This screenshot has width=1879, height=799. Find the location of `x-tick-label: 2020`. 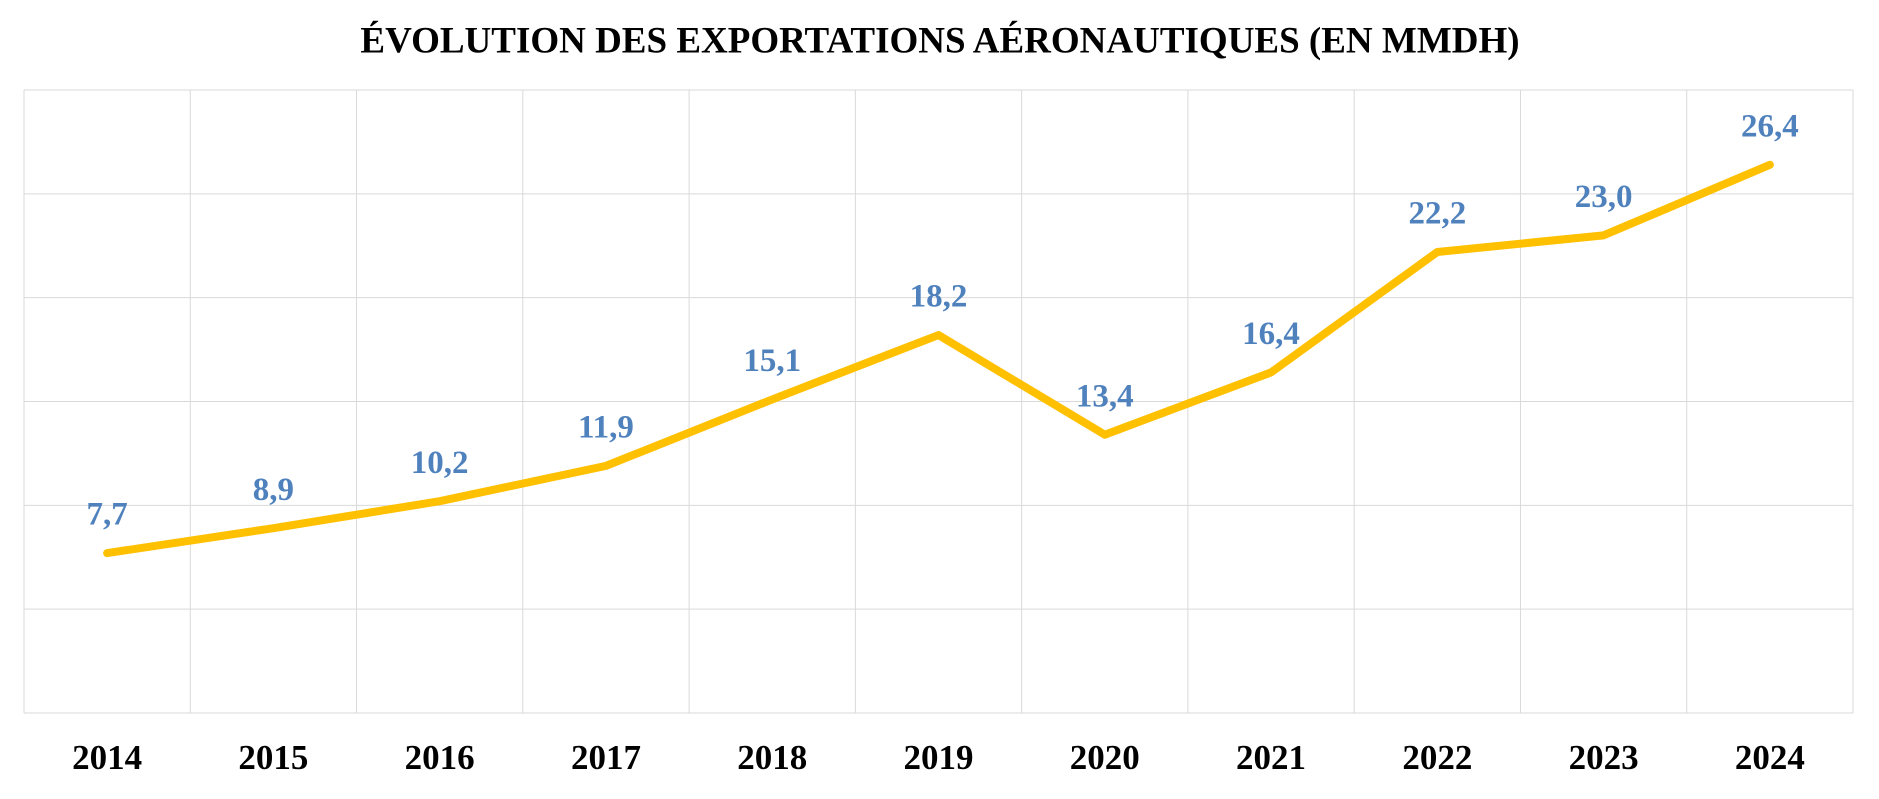

x-tick-label: 2020 is located at coordinates (1105, 757).